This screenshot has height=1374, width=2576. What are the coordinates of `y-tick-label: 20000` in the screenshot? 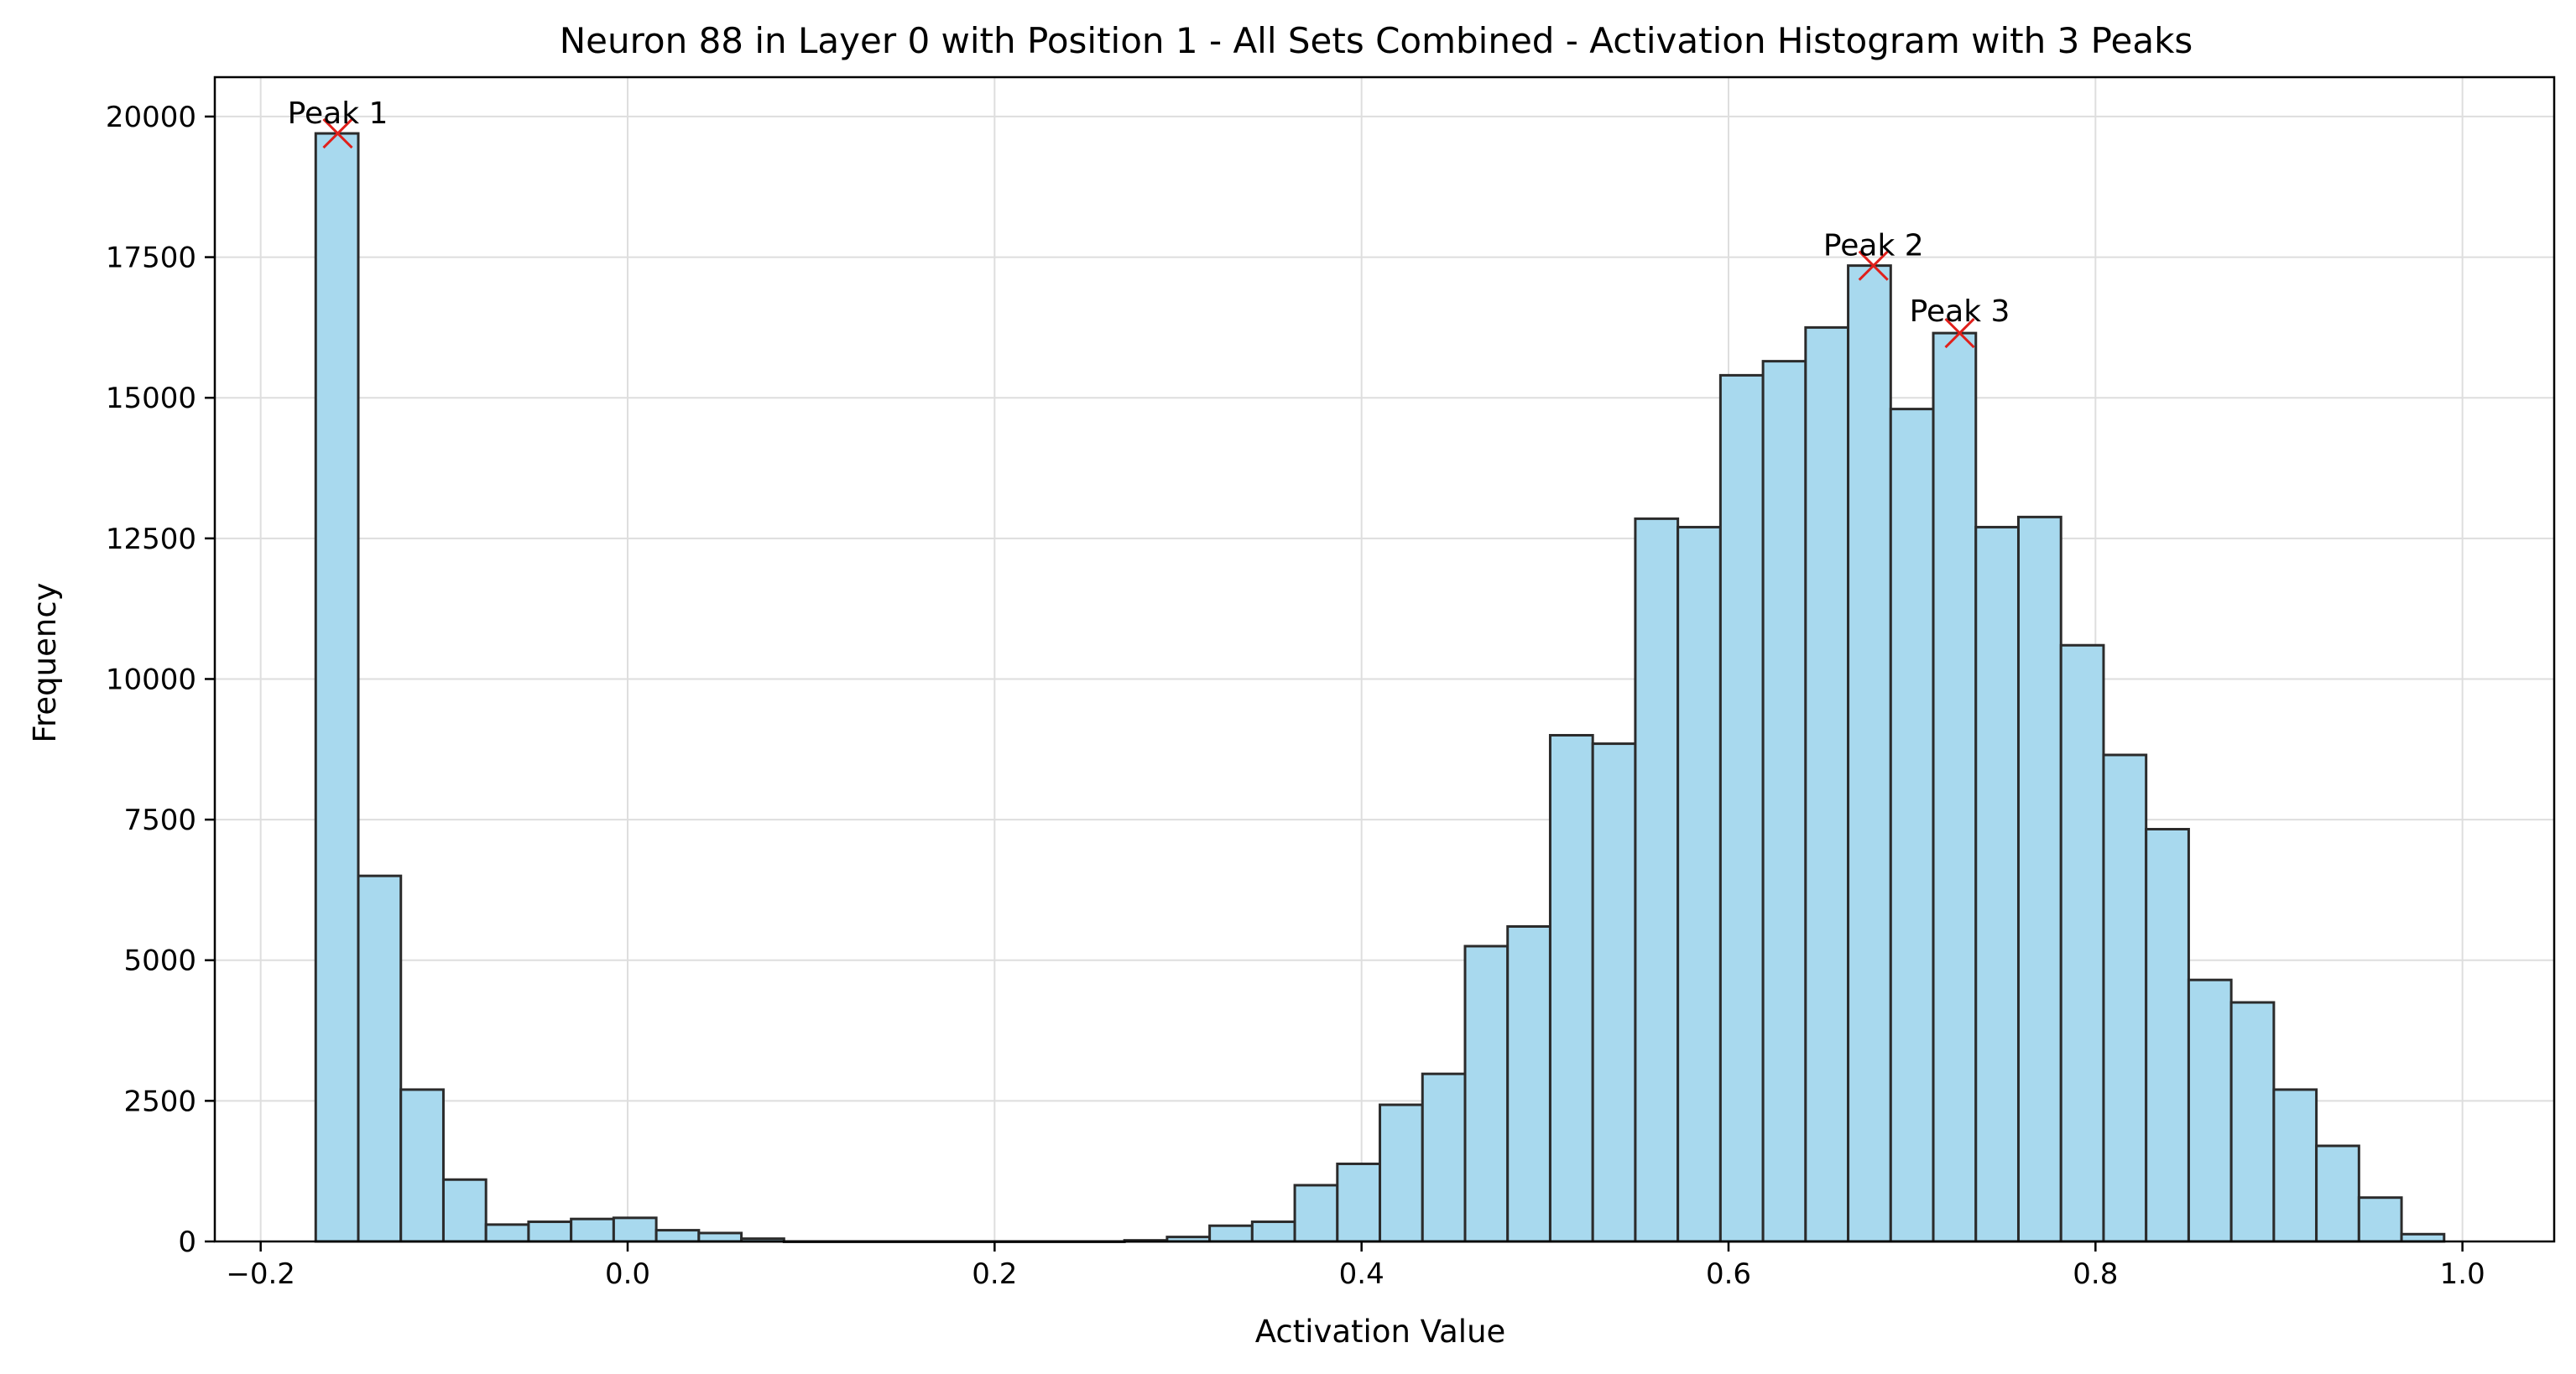 It's located at (151, 117).